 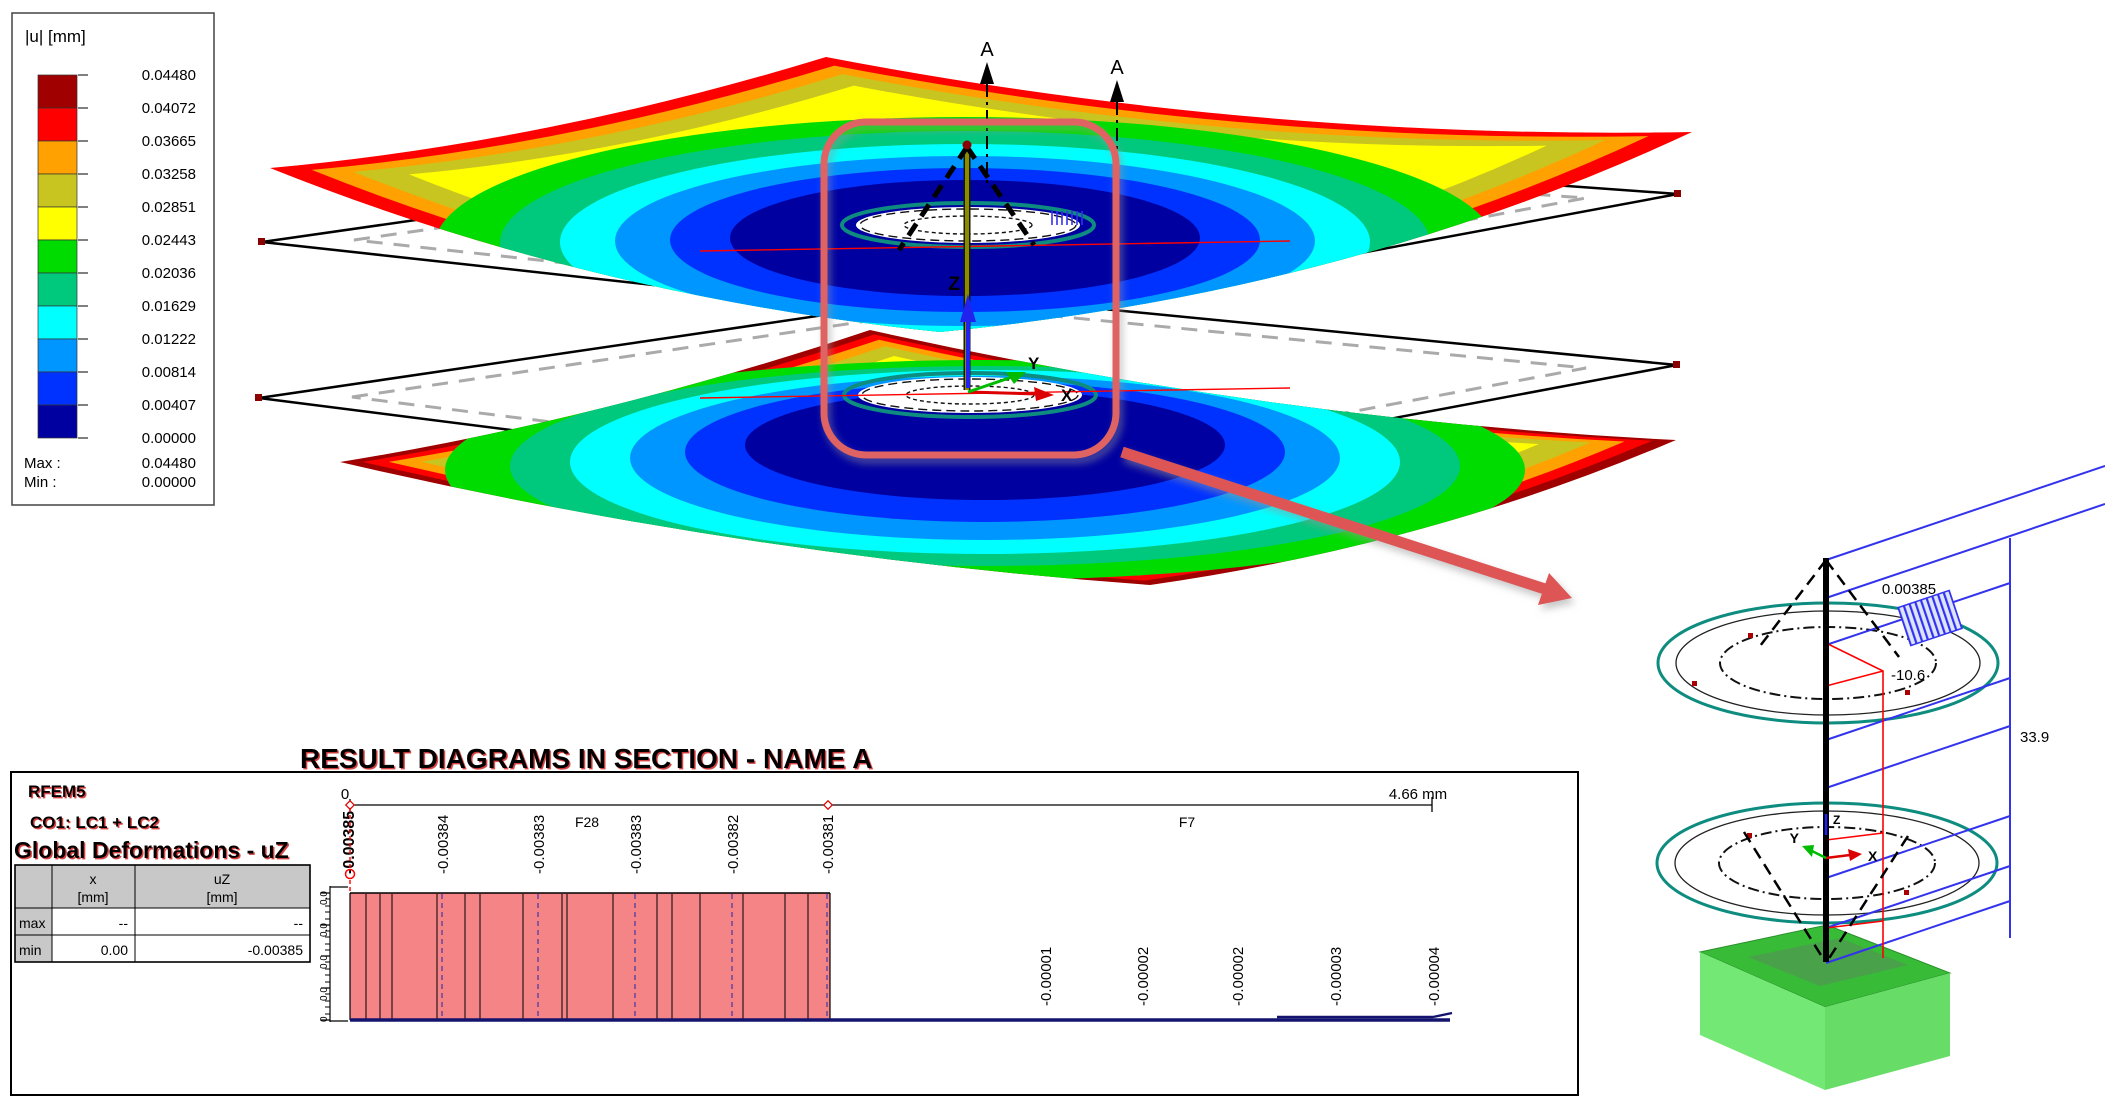 I want to click on area-fill, so click(x=590, y=956).